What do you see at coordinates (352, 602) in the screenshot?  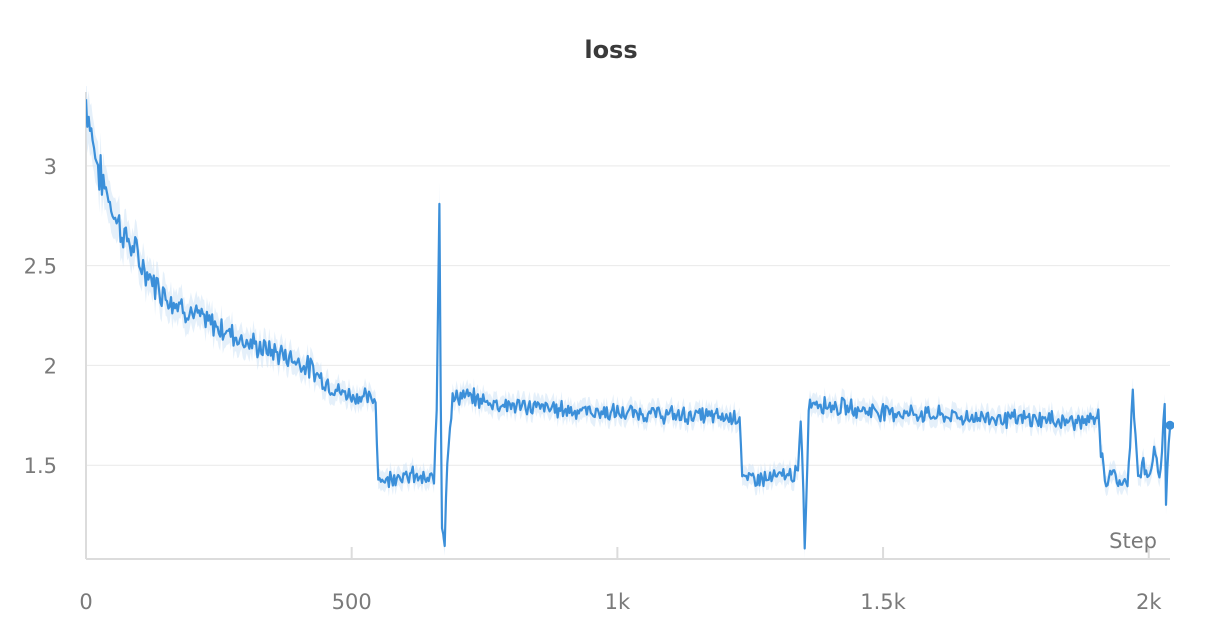 I see `x-tick-label: 500` at bounding box center [352, 602].